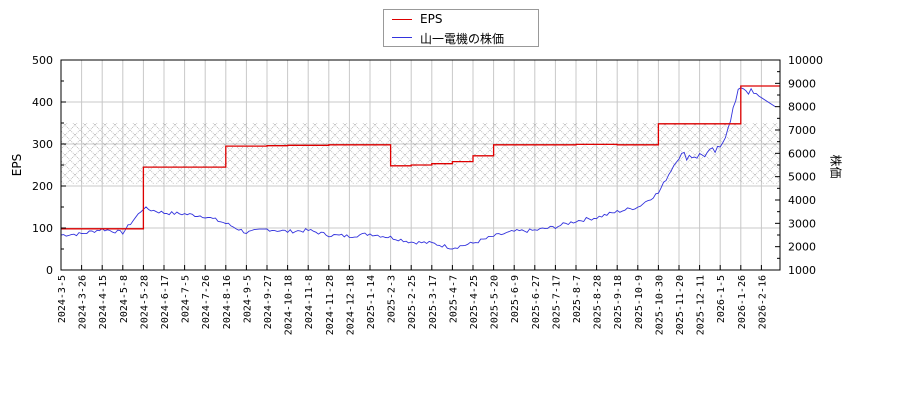 The image size is (900, 400). Describe the element at coordinates (461, 20) in the screenshot. I see `legend-item-eps: EPS` at that location.